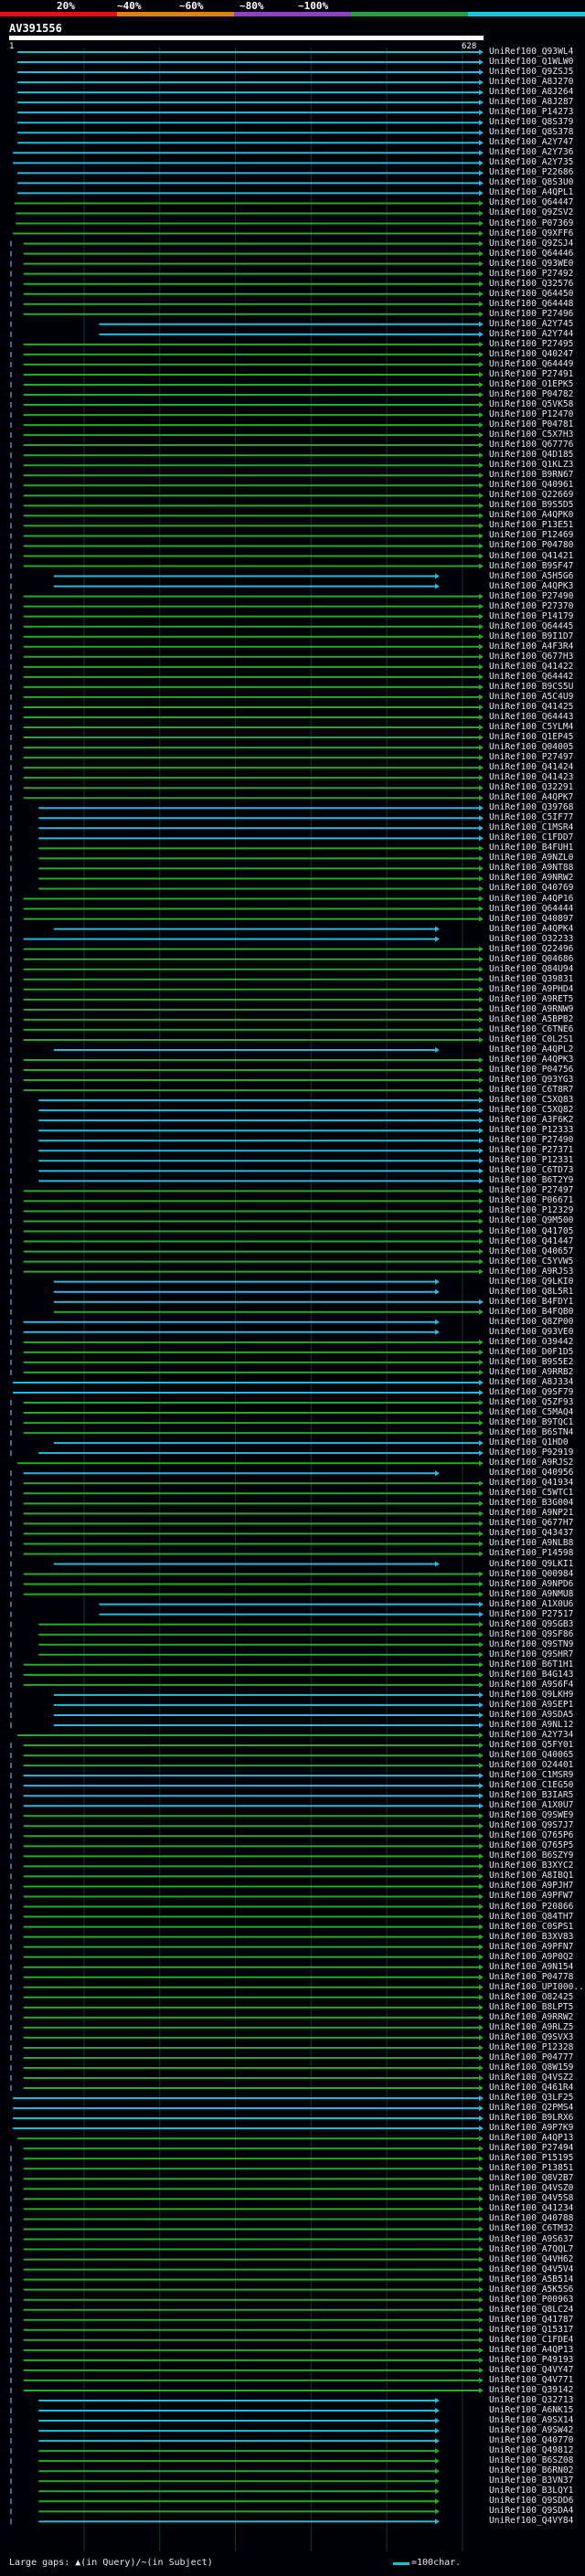 Image resolution: width=585 pixels, height=2576 pixels. What do you see at coordinates (532, 1603) in the screenshot?
I see `hit-label: UniRef100_A1X0U6` at bounding box center [532, 1603].